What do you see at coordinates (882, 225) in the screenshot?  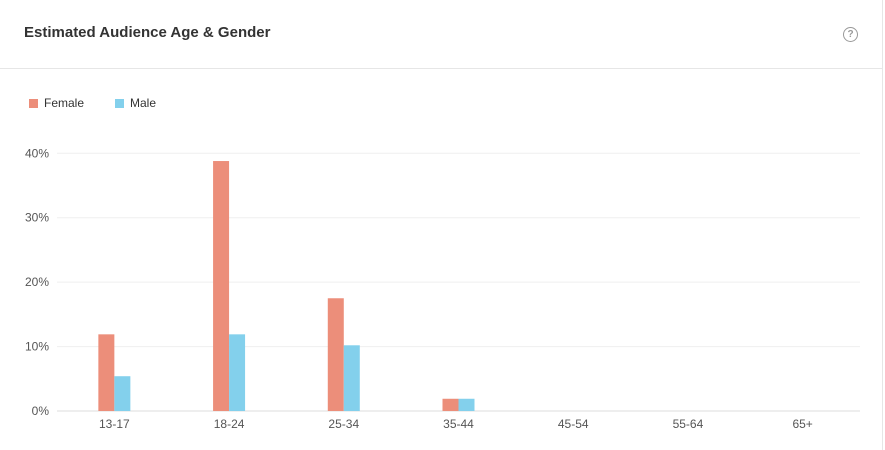 I see `divider` at bounding box center [882, 225].